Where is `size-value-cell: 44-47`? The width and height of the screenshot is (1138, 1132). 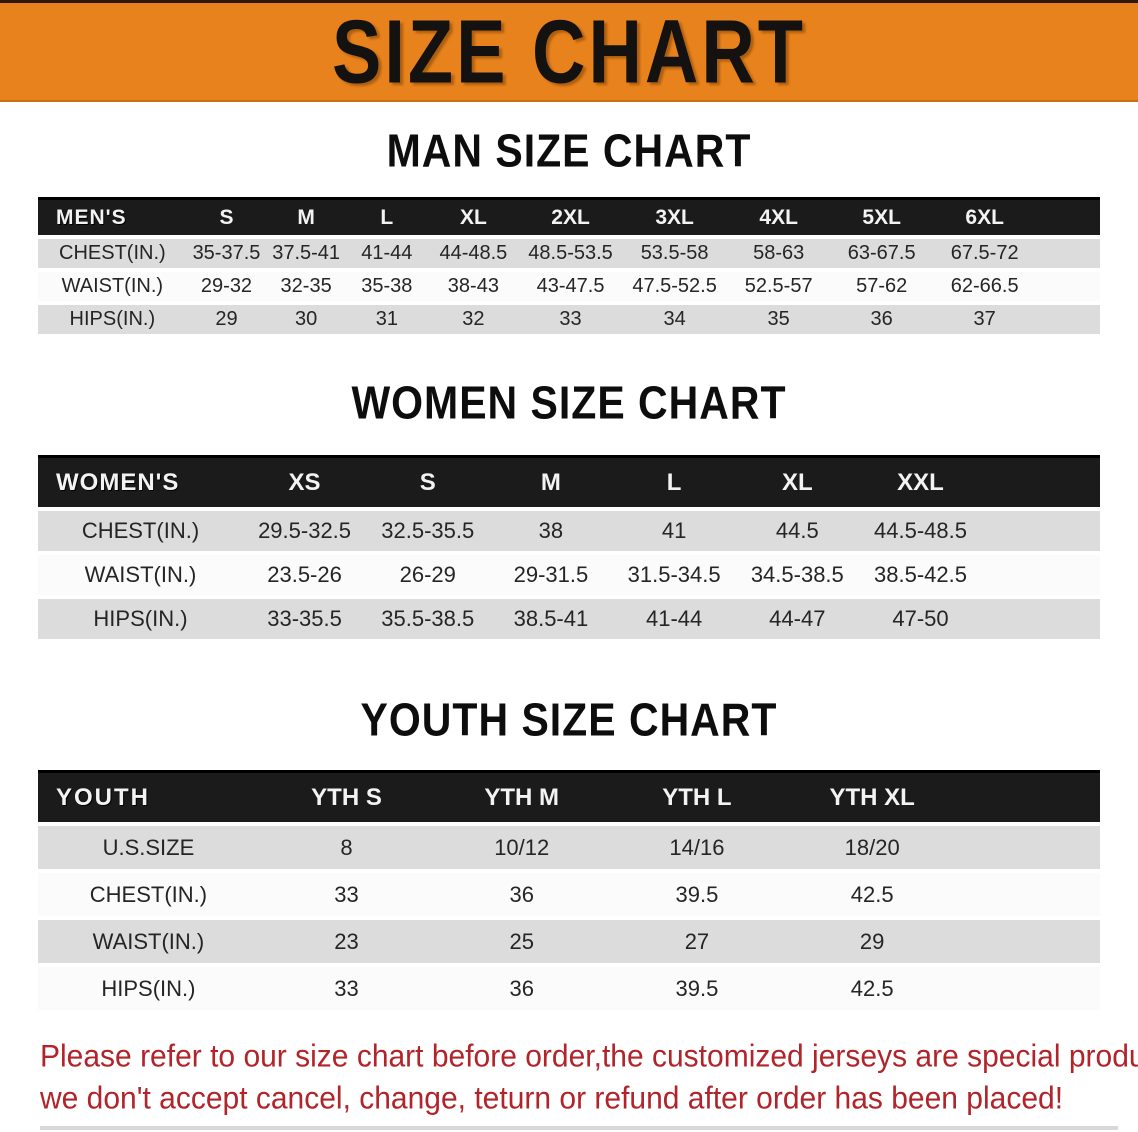 size-value-cell: 44-47 is located at coordinates (797, 621).